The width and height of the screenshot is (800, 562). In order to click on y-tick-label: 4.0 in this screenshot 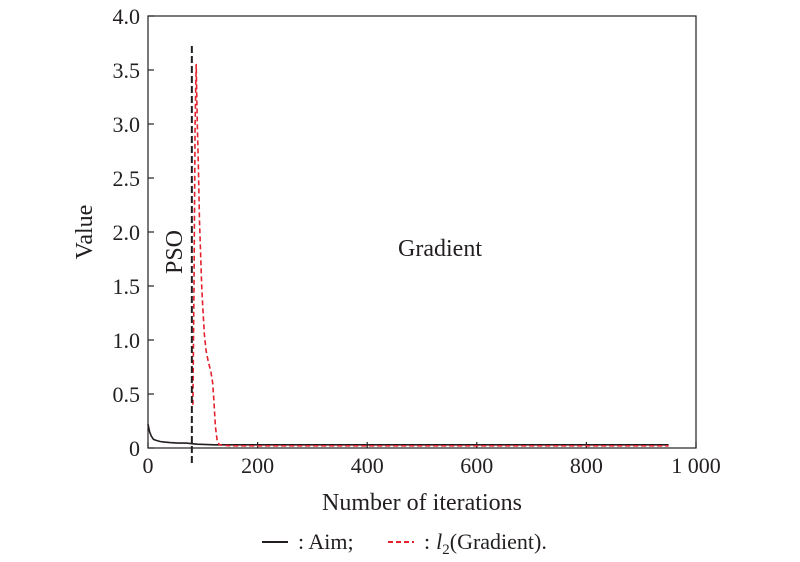, I will do `click(127, 16)`.